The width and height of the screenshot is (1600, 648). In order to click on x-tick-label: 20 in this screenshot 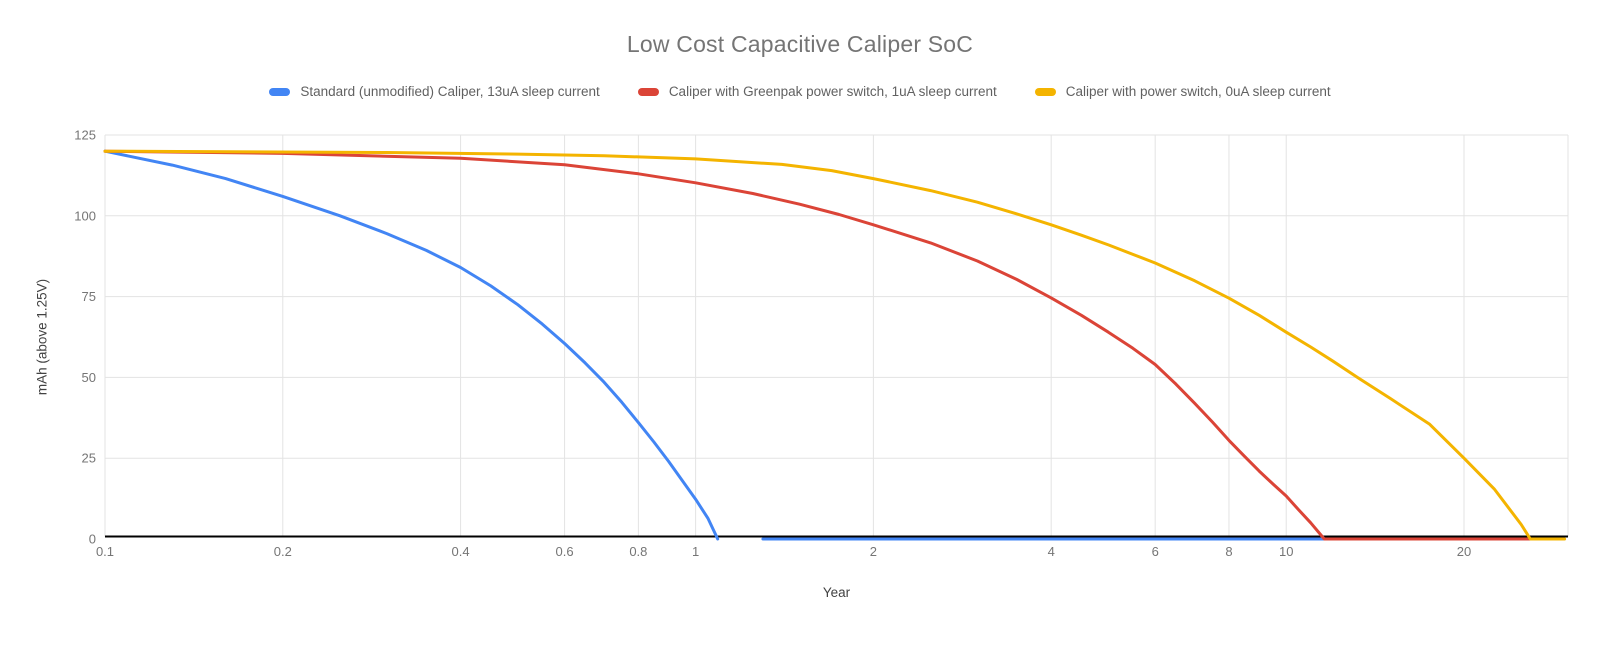, I will do `click(1464, 551)`.